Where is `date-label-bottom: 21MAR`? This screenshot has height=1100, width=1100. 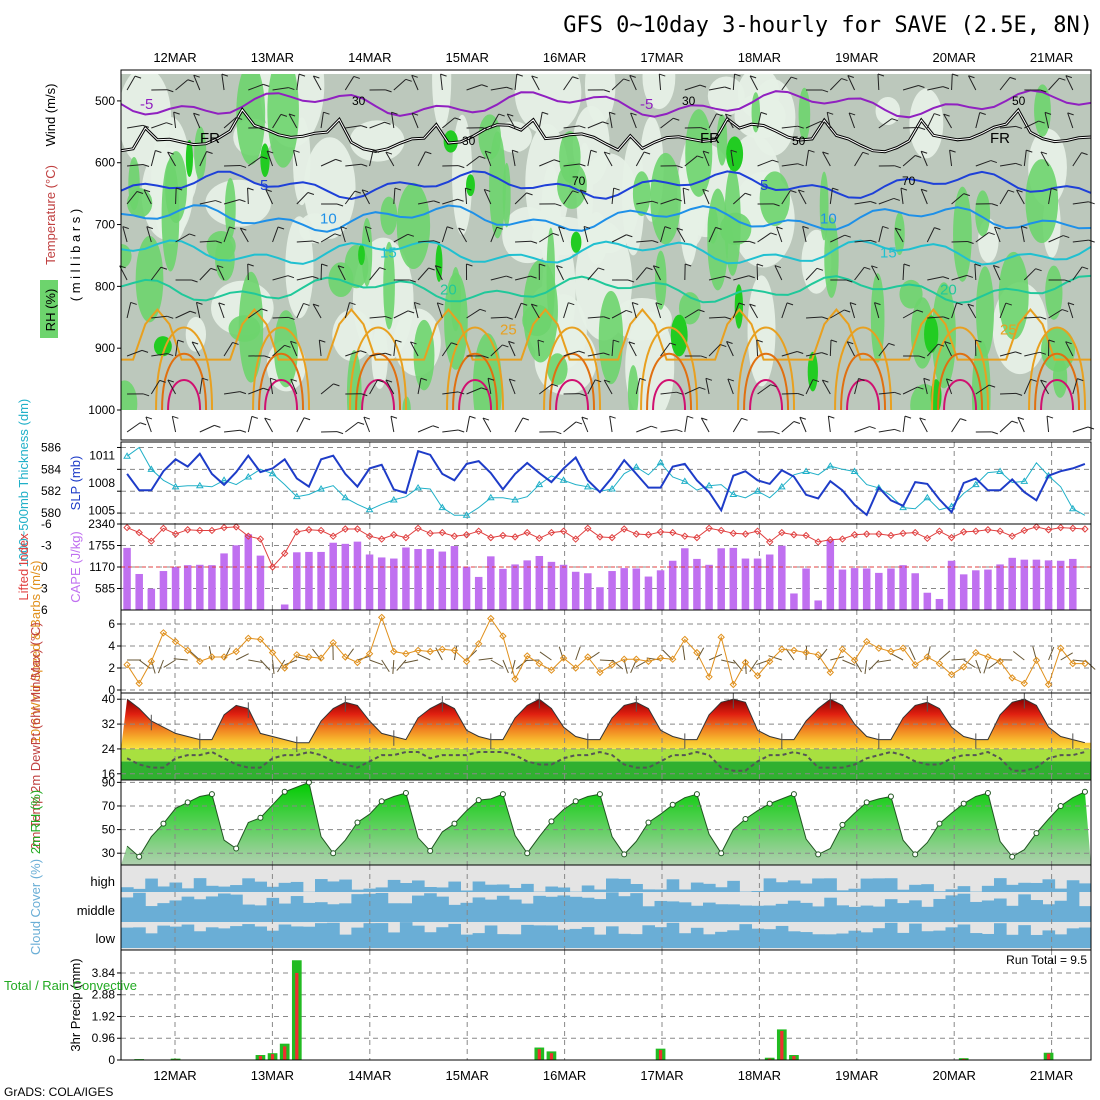
date-label-bottom: 21MAR is located at coordinates (1051, 1075).